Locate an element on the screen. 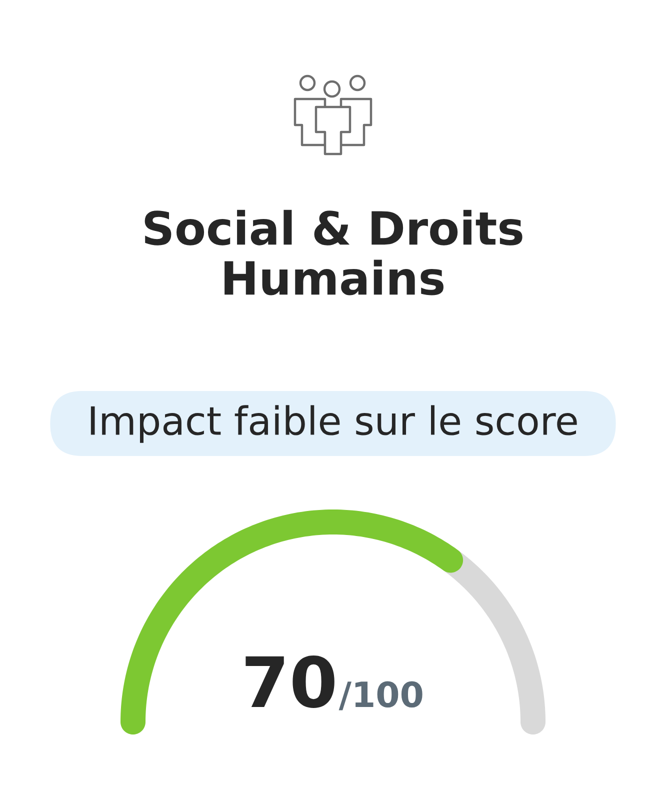 Image resolution: width=660 pixels, height=785 pixels. text: 70 is located at coordinates (290, 681).